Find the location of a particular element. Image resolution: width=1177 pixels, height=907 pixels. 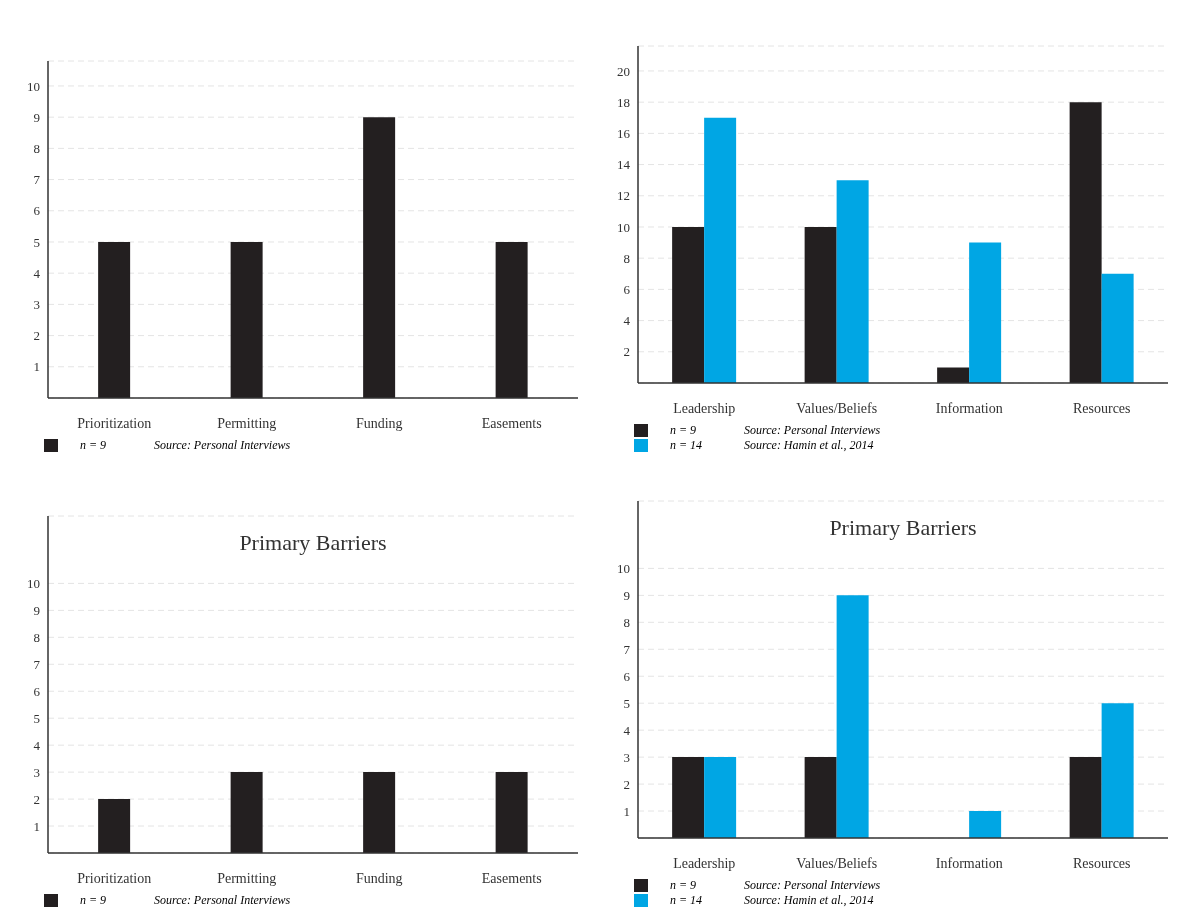

y-tick-label: 14 is located at coordinates (624, 165).